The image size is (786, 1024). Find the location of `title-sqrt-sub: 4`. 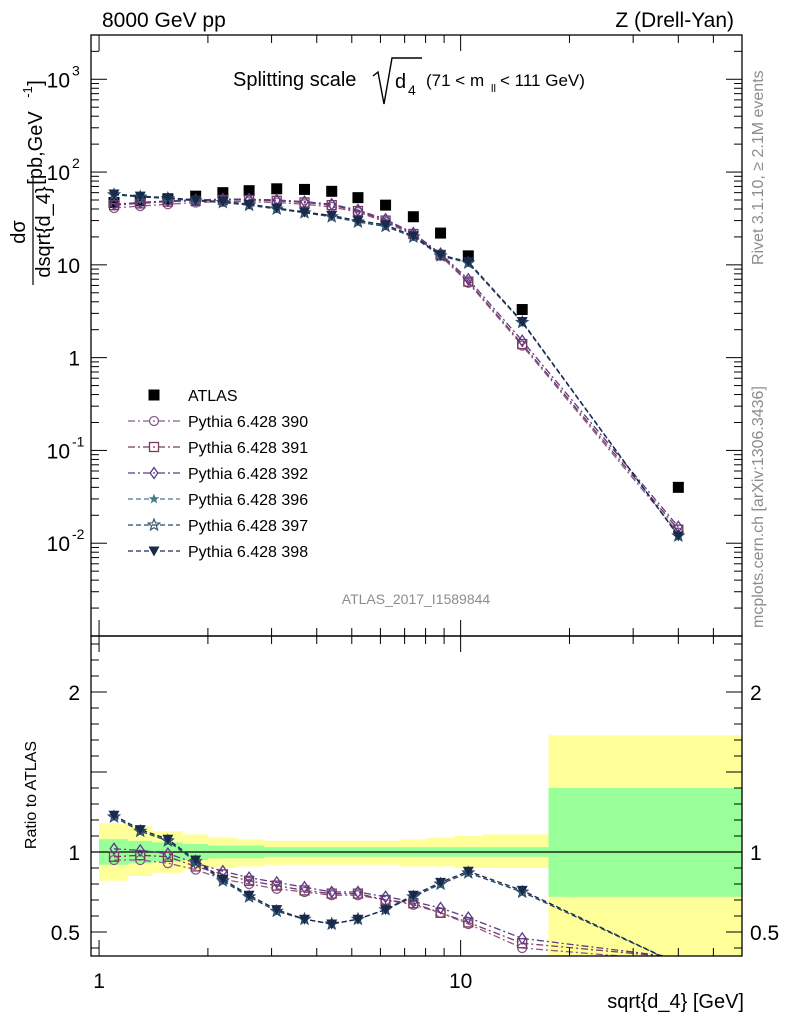

title-sqrt-sub: 4 is located at coordinates (412, 90).